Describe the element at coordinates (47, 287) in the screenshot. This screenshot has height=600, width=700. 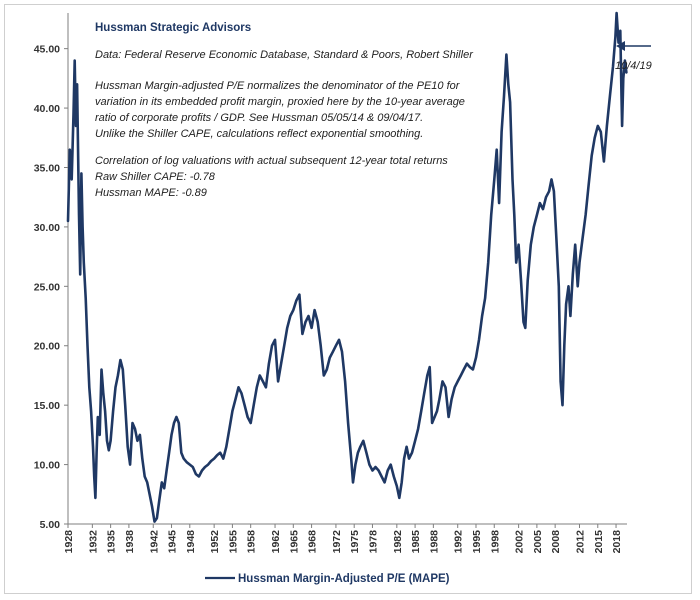
I see `y-tick-label: 25.00` at that location.